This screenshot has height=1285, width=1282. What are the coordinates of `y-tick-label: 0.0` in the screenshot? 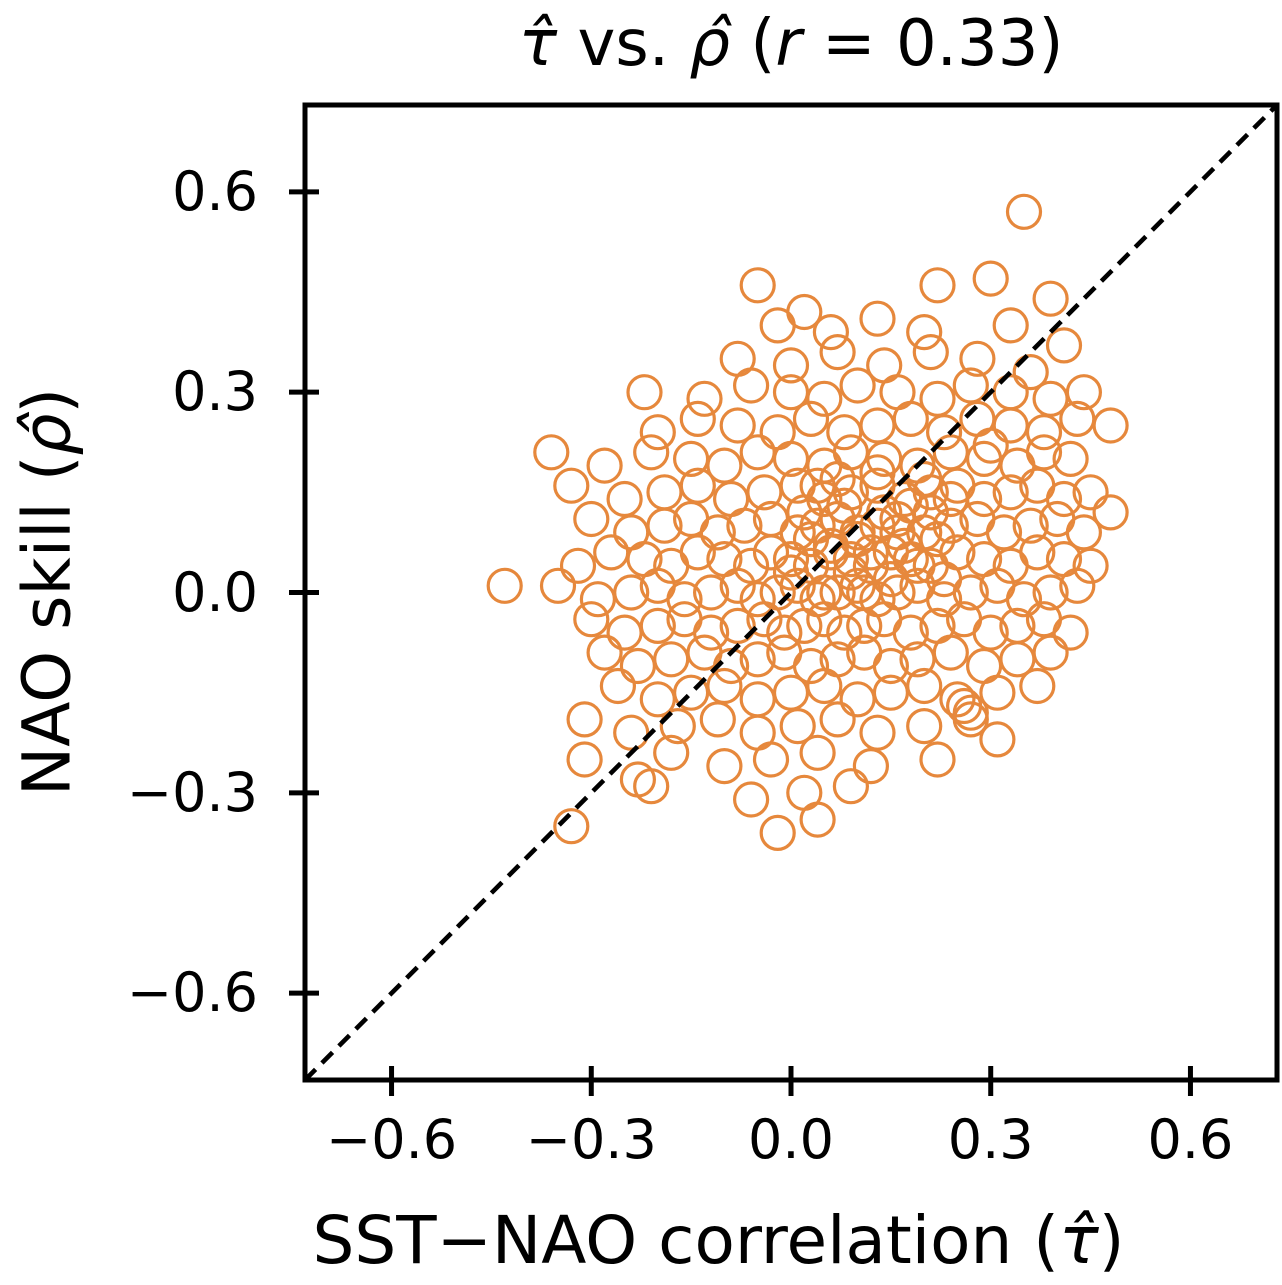 It's located at (215, 592).